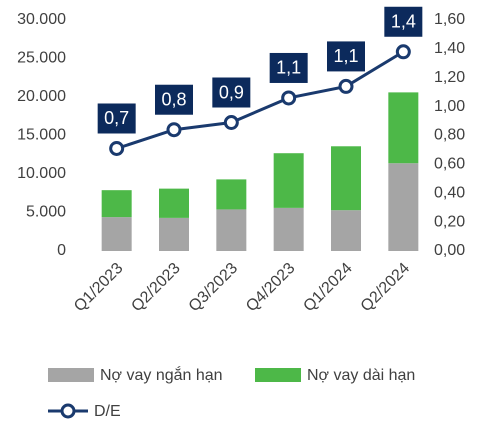  Describe the element at coordinates (41, 135) in the screenshot. I see `y-tick-label: 15.000` at that location.